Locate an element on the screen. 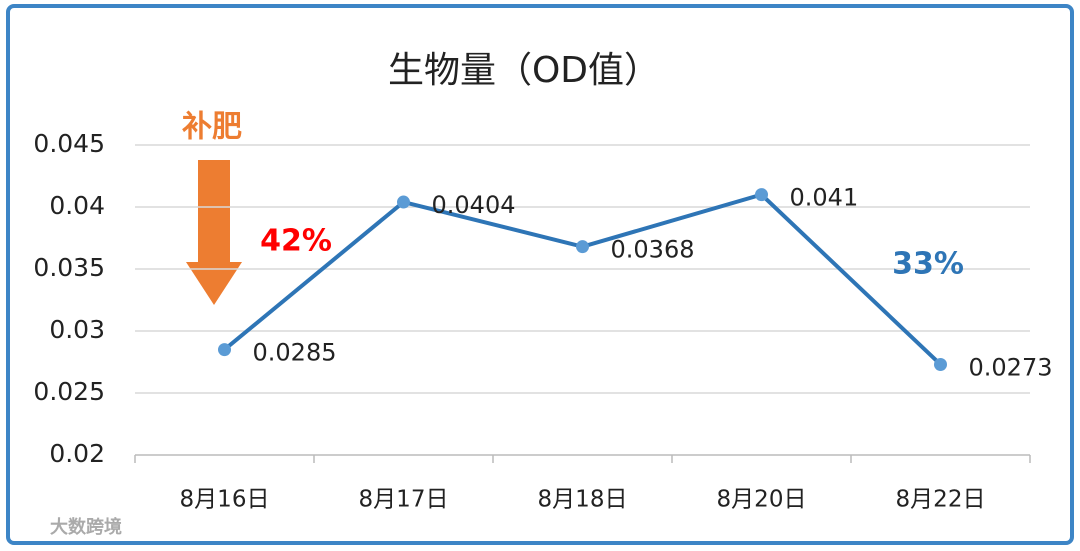 This screenshot has width=1080, height=551. x-tick-label: 8月22日 is located at coordinates (941, 500).